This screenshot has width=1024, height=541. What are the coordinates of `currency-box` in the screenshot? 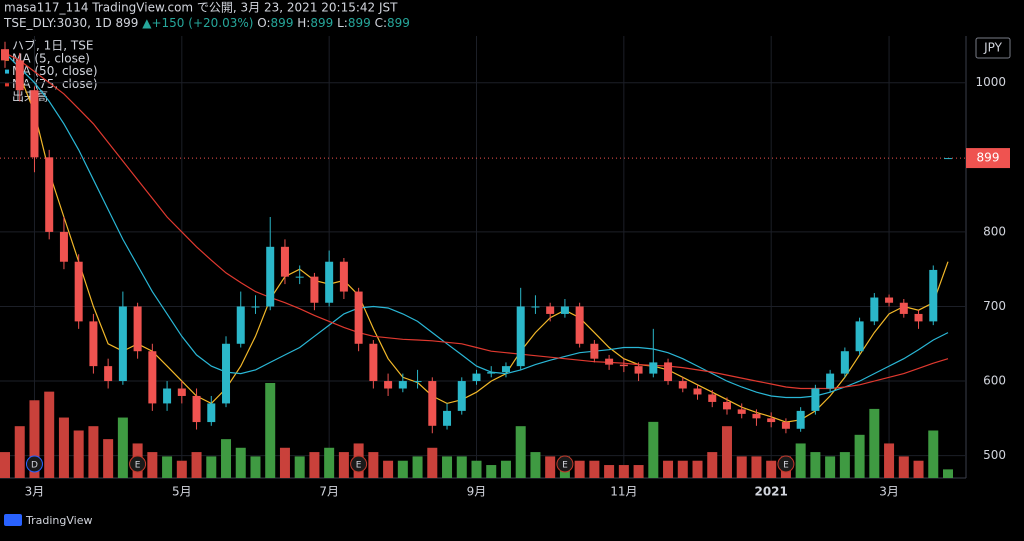 It's located at (993, 48).